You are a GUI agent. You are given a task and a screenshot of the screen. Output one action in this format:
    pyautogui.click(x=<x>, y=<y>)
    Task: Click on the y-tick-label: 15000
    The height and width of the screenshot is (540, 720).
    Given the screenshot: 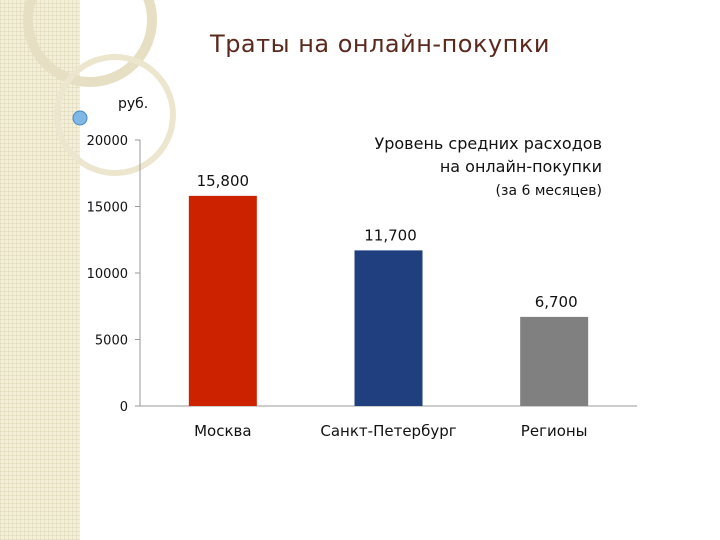 What is the action you would take?
    pyautogui.click(x=107, y=208)
    